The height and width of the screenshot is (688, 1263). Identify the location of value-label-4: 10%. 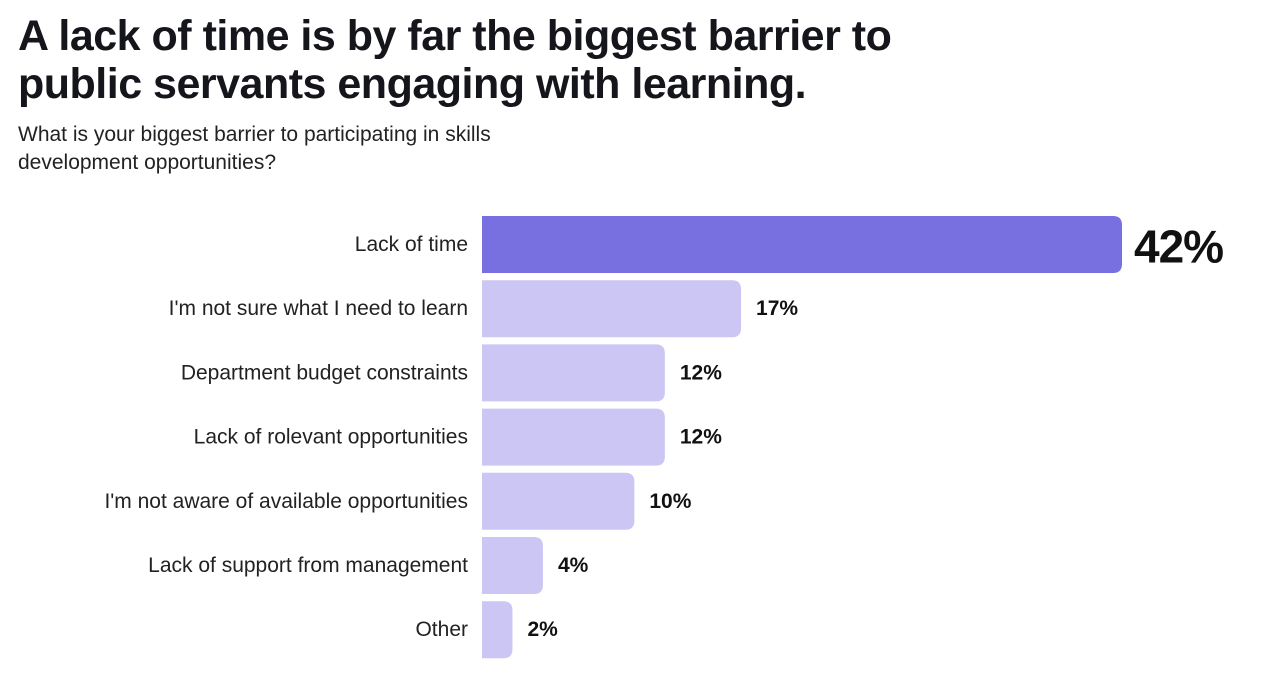
(670, 501).